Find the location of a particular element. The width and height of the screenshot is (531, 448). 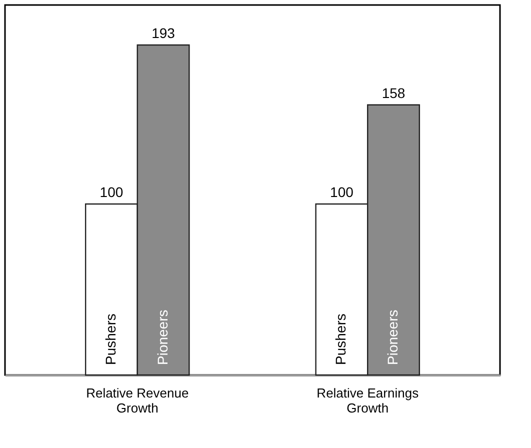

x-tick-label: Relative Revenue Growth is located at coordinates (137, 401).